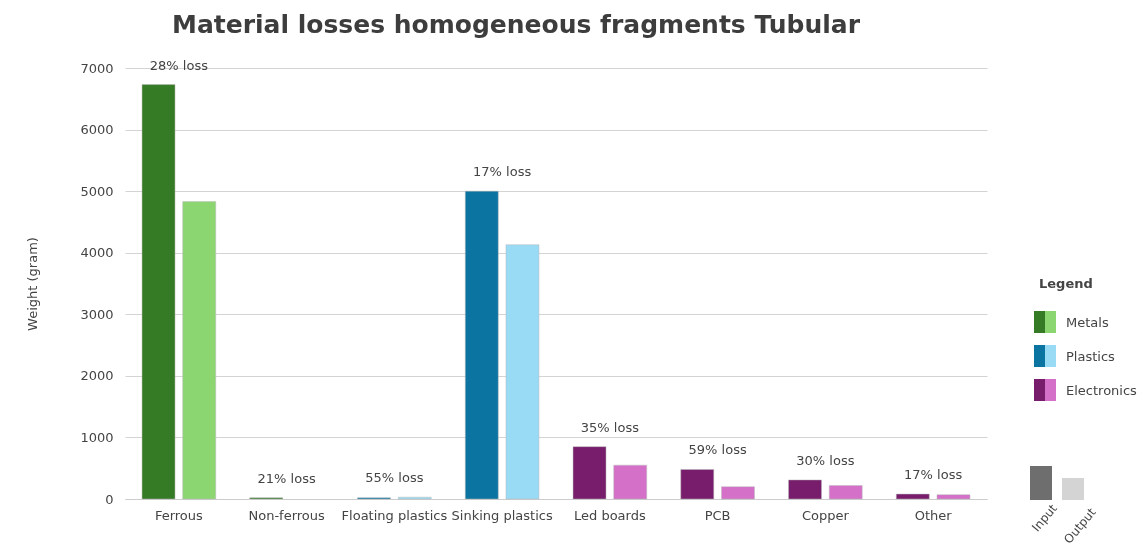 The image size is (1142, 547). What do you see at coordinates (394, 515) in the screenshot?
I see `x-tick-label: Floating plastics` at bounding box center [394, 515].